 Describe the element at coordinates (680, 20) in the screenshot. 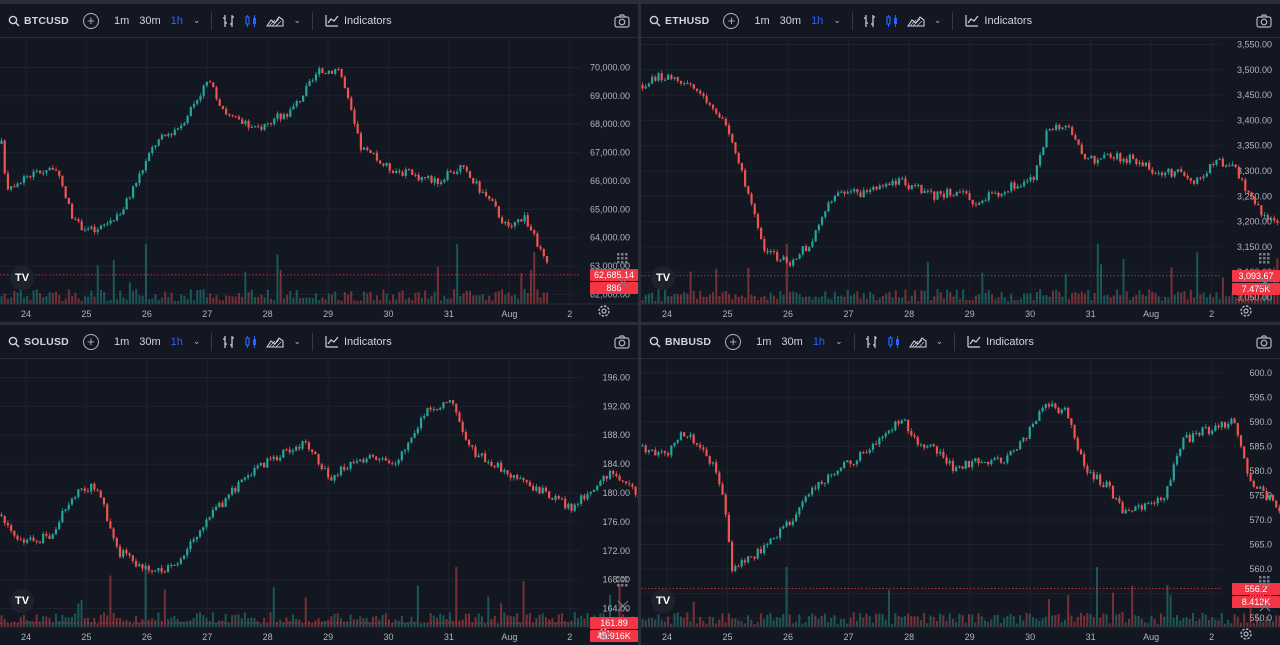

I see `symbol-search-button: ETHUSD` at that location.